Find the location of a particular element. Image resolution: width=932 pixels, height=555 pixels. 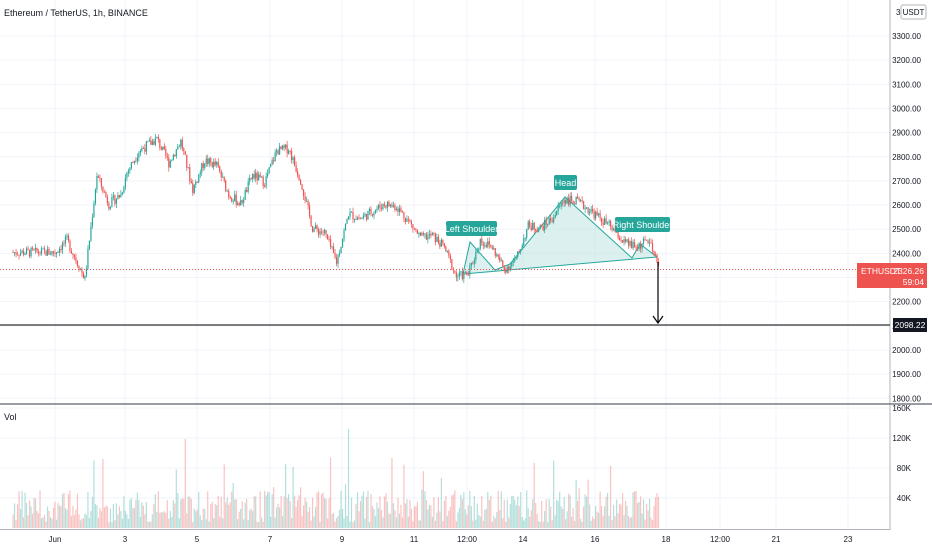

left-shoulder-label: Left Shoulder is located at coordinates (472, 228).